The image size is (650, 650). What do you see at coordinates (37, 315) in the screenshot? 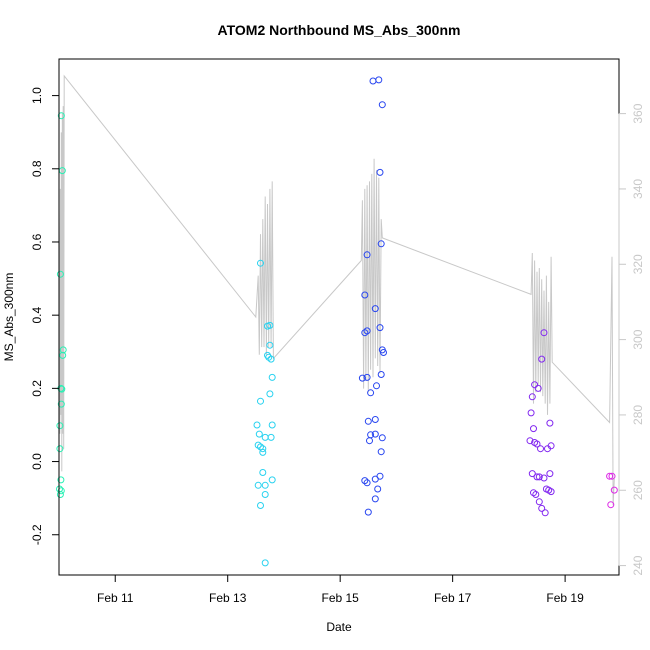
I see `y-tick-label: 0.4` at bounding box center [37, 315].